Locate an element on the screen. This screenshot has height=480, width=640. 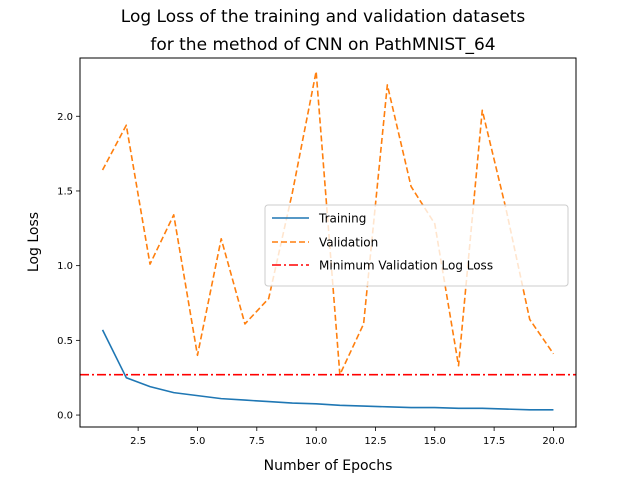
x-tick-label: 12.5 is located at coordinates (375, 441).